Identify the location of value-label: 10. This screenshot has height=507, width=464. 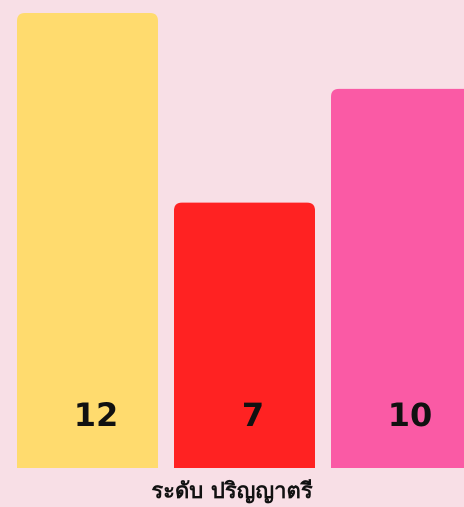
(410, 415).